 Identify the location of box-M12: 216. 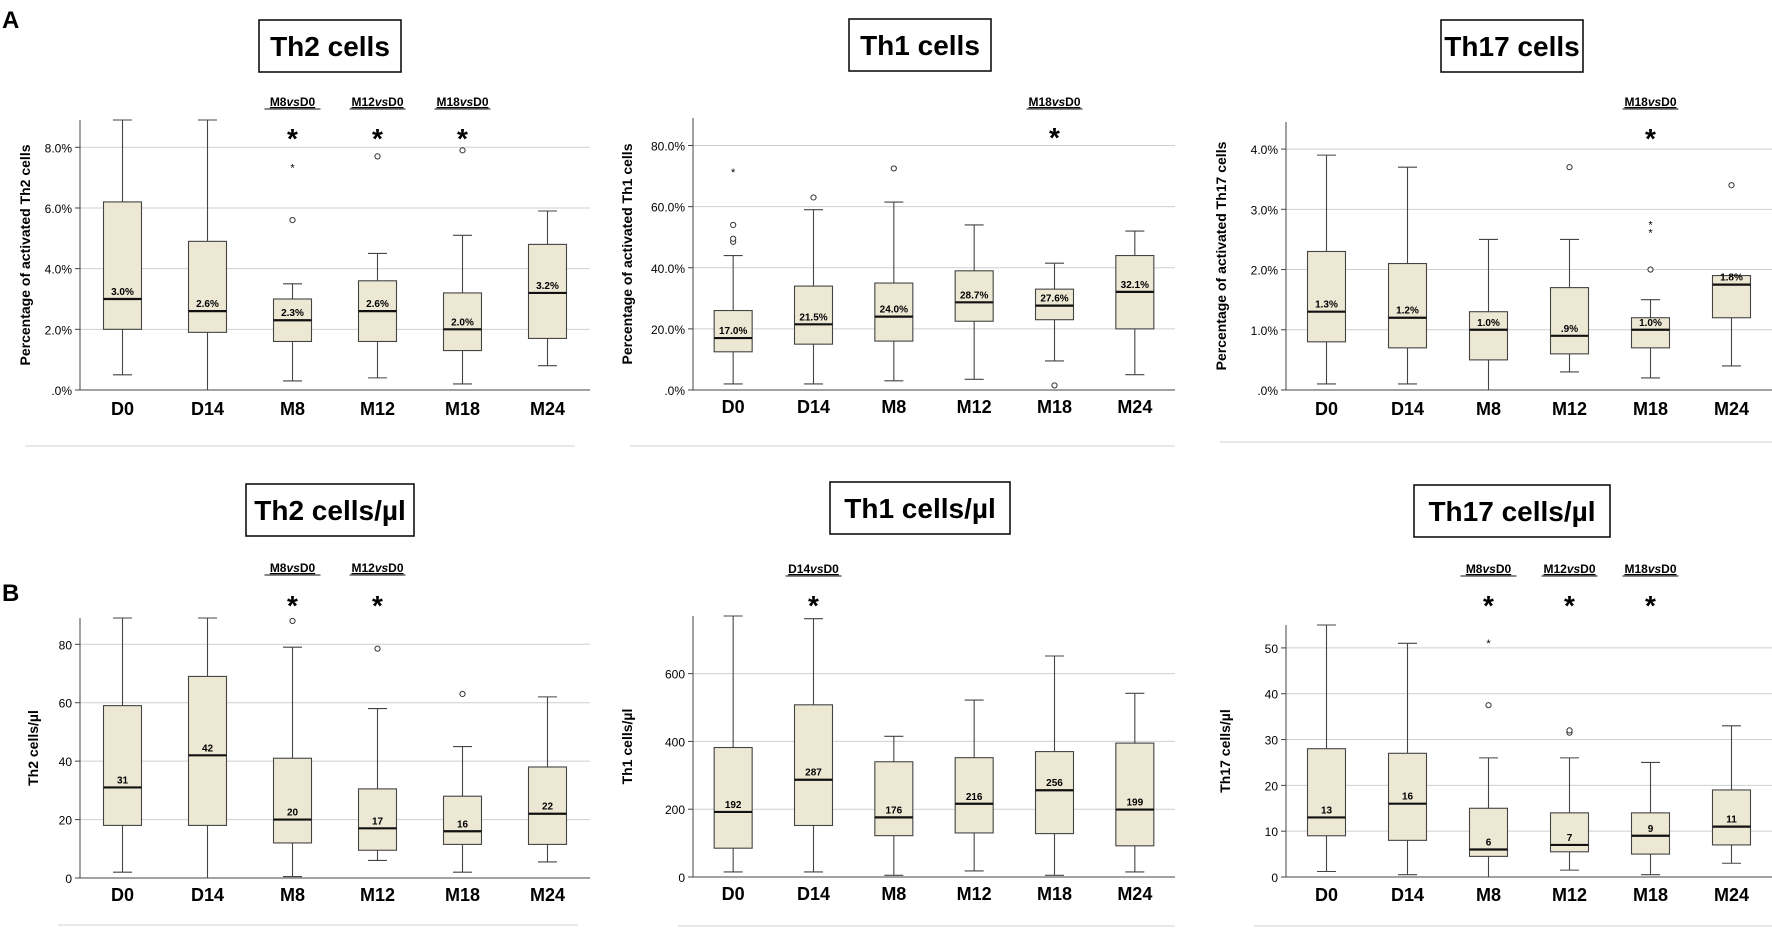
(974, 785).